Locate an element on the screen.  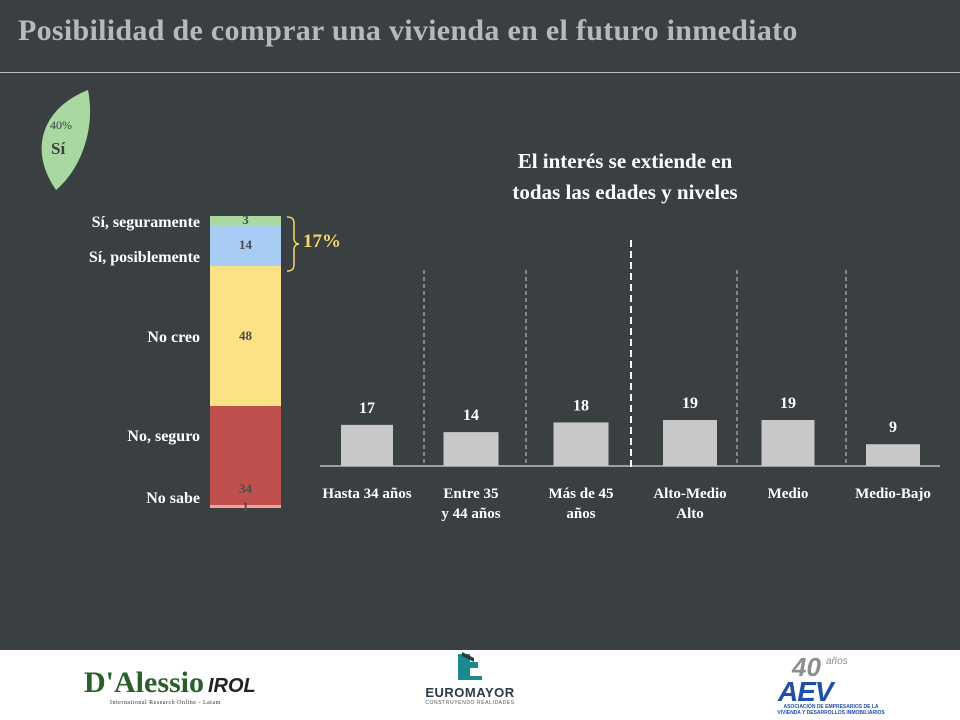
x-tick-label: Alto-Medio is located at coordinates (689, 494).